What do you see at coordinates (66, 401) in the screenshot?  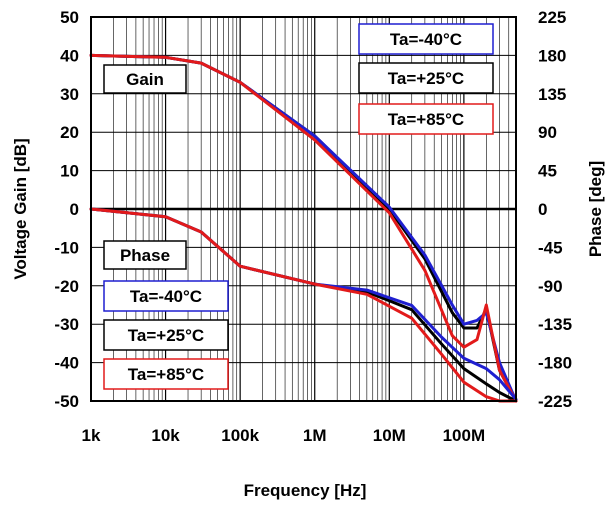 I see `left-tick-label: -50` at bounding box center [66, 401].